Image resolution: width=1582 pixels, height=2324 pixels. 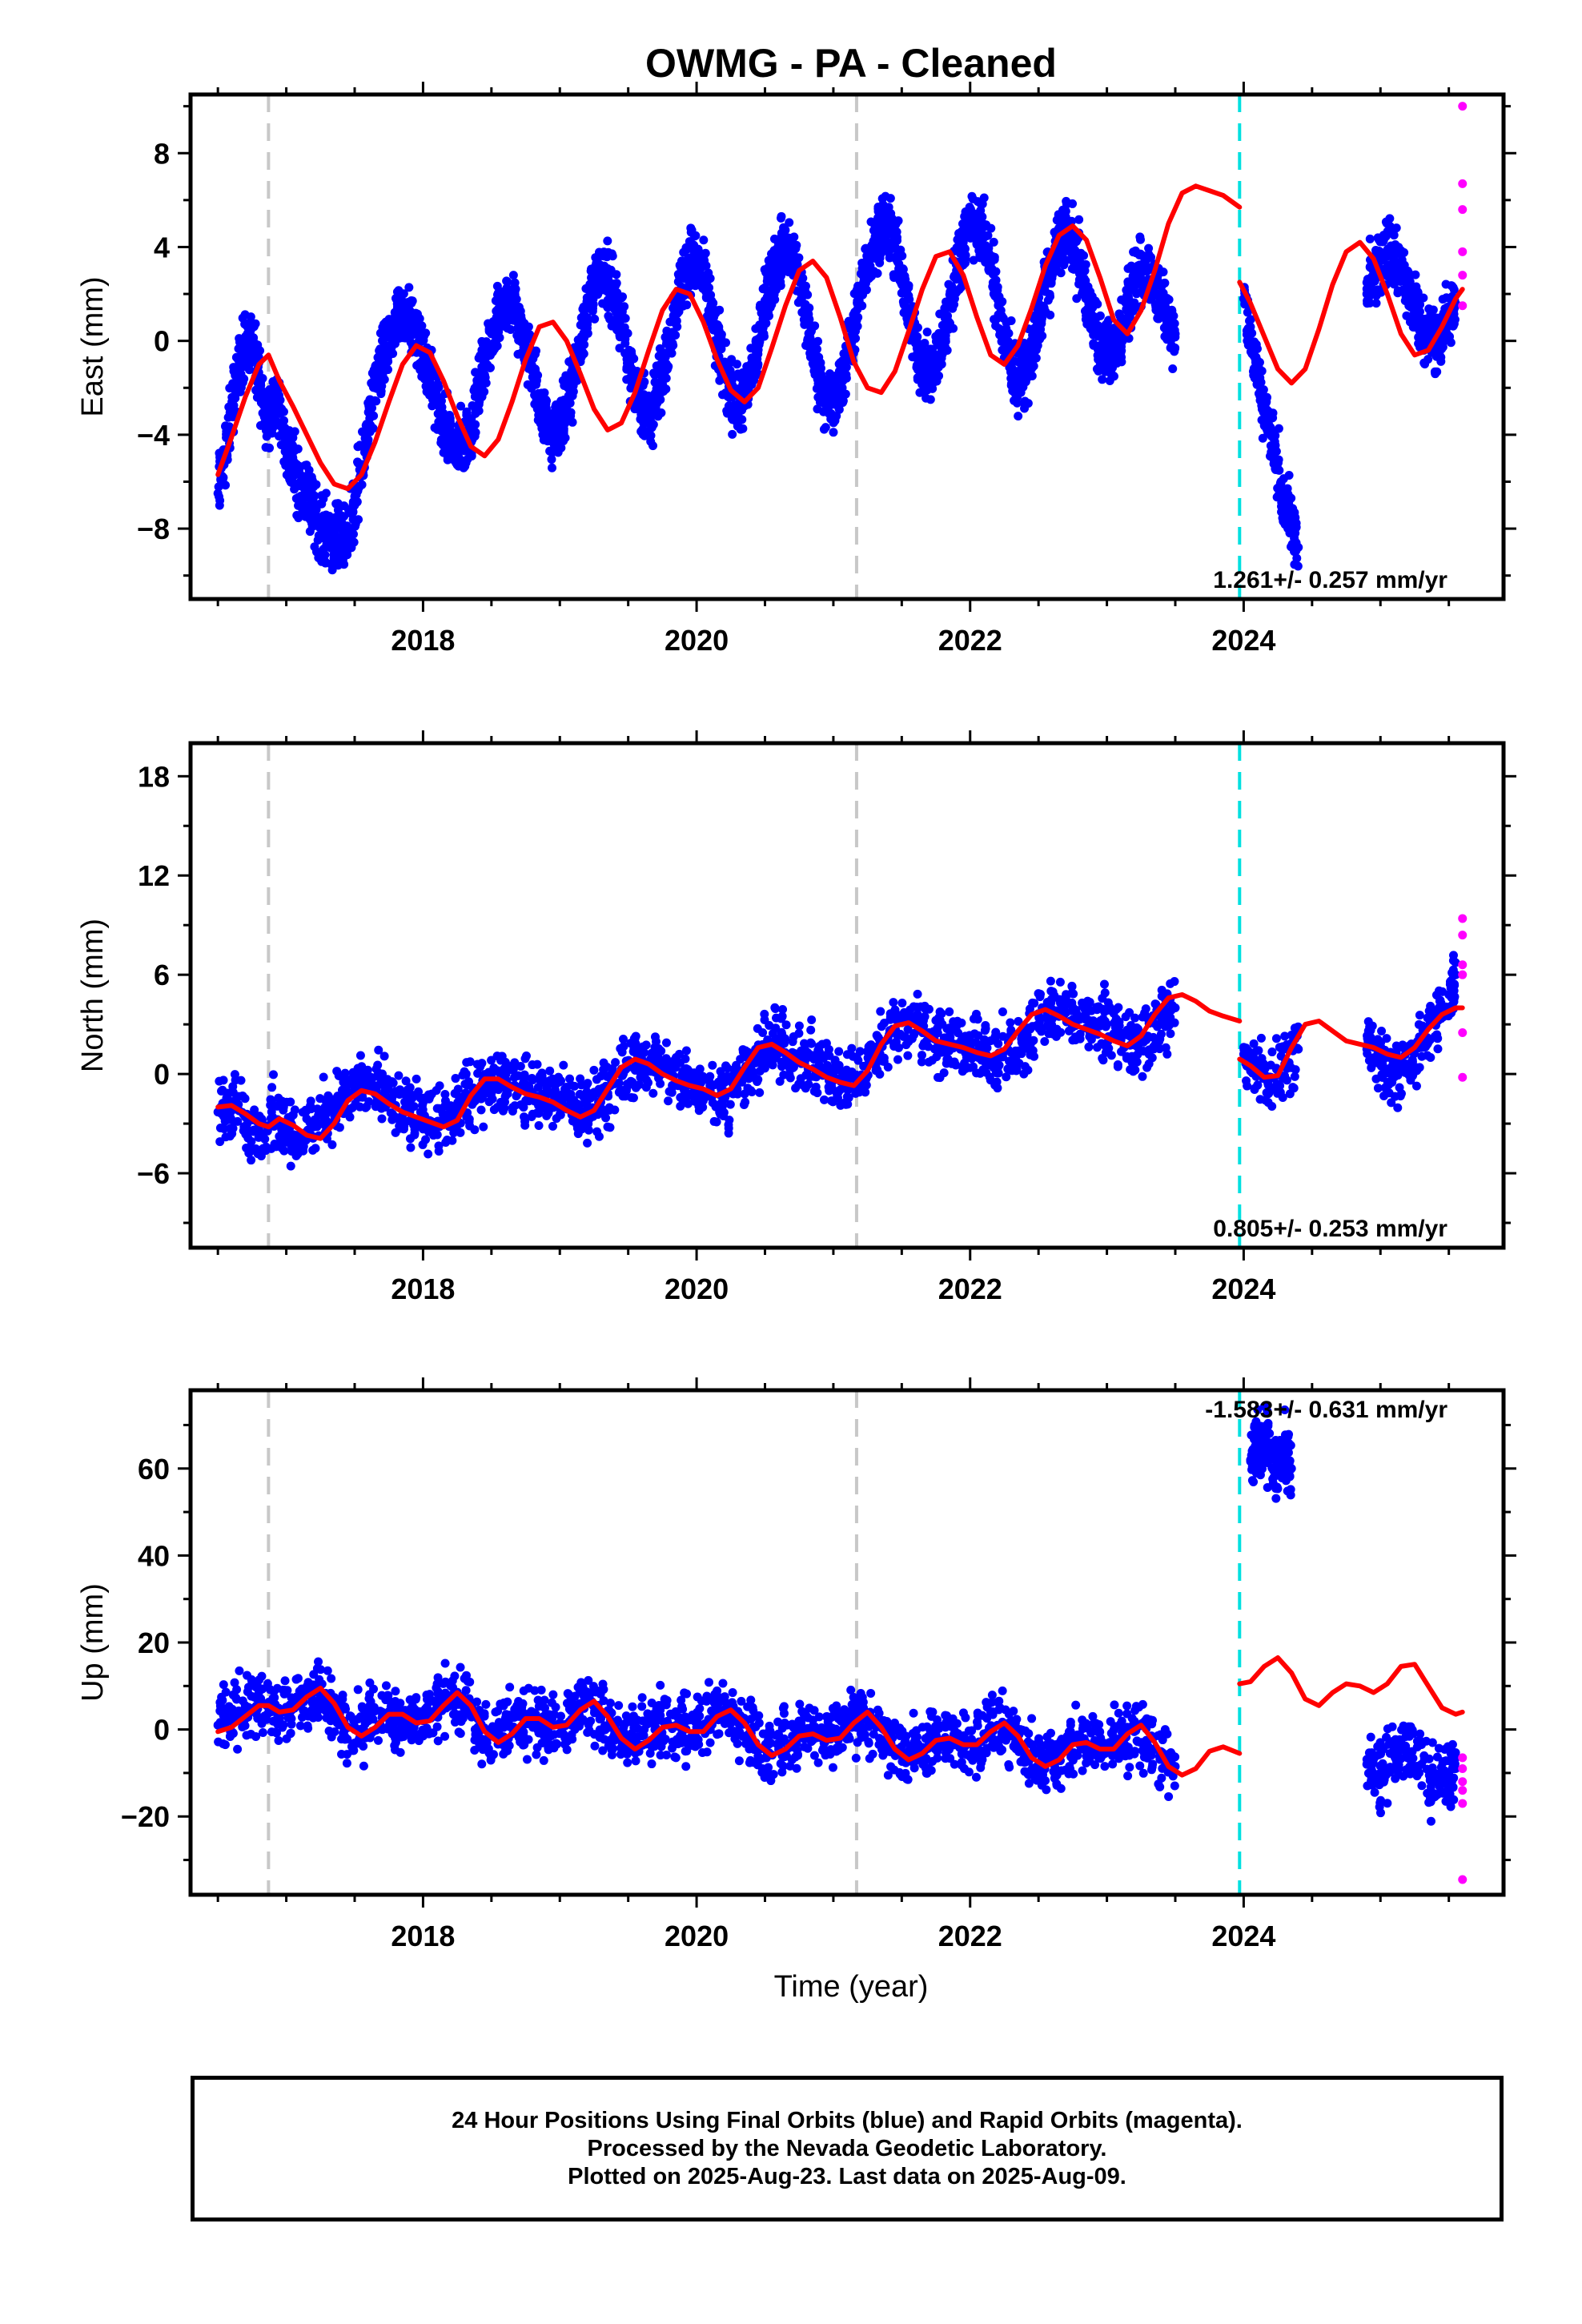 I want to click on rapid-orbit-point, so click(x=1463, y=275).